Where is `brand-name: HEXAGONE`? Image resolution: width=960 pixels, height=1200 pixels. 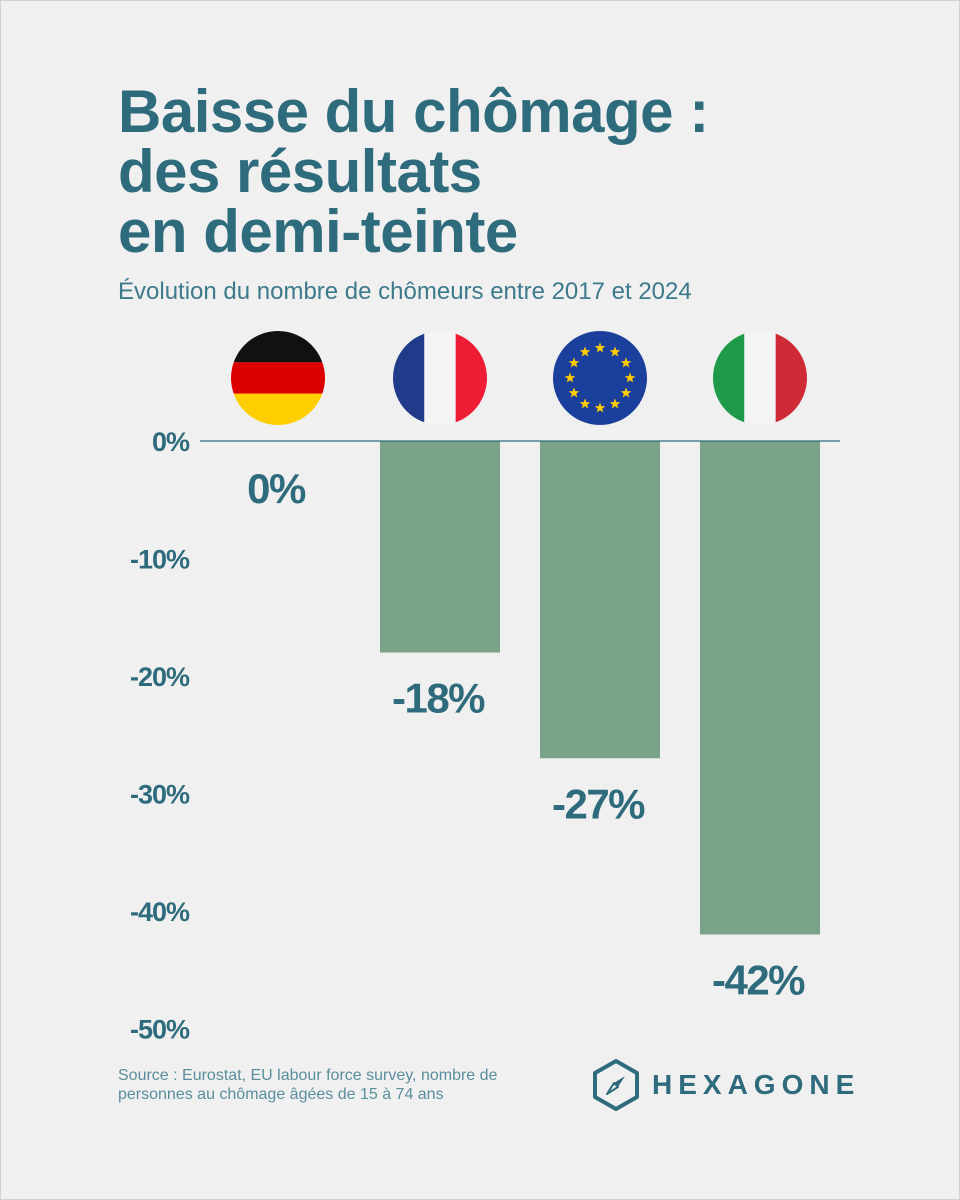
brand-name: HEXAGONE is located at coordinates (756, 1084).